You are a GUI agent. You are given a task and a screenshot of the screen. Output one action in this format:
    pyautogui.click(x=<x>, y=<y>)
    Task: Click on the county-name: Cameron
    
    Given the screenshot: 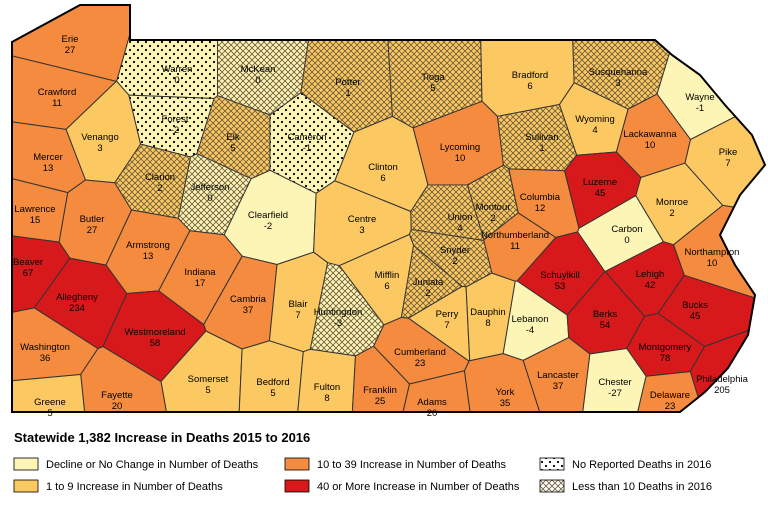 What is the action you would take?
    pyautogui.click(x=306, y=137)
    